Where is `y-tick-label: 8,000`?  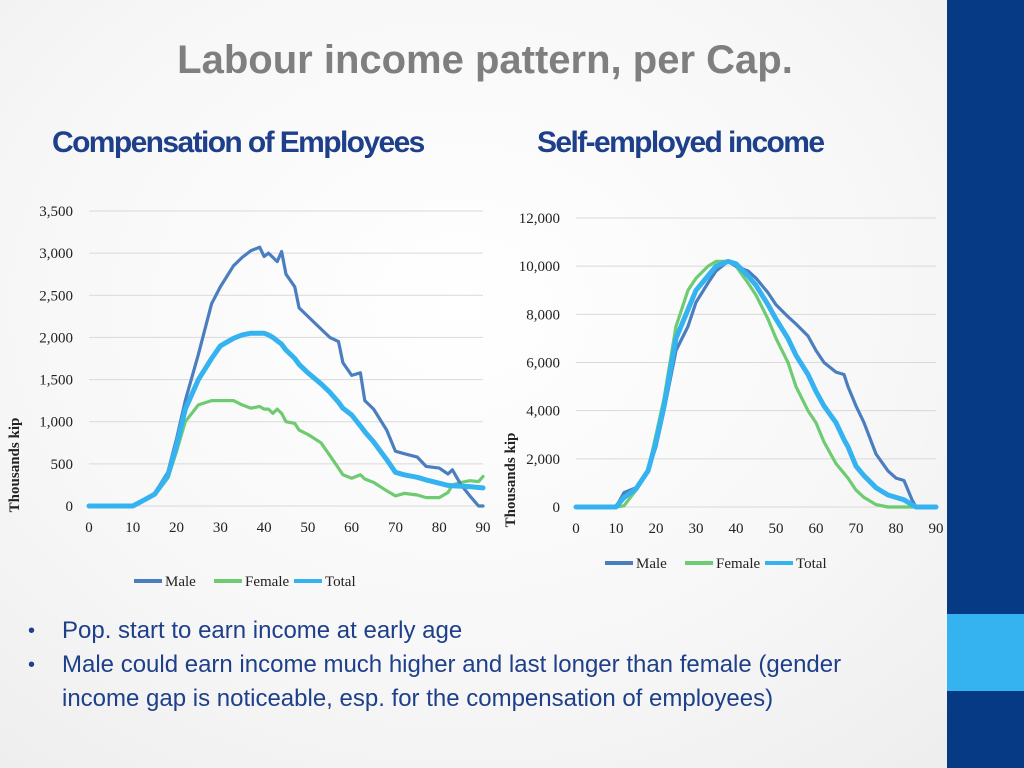 y-tick-label: 8,000 is located at coordinates (543, 315).